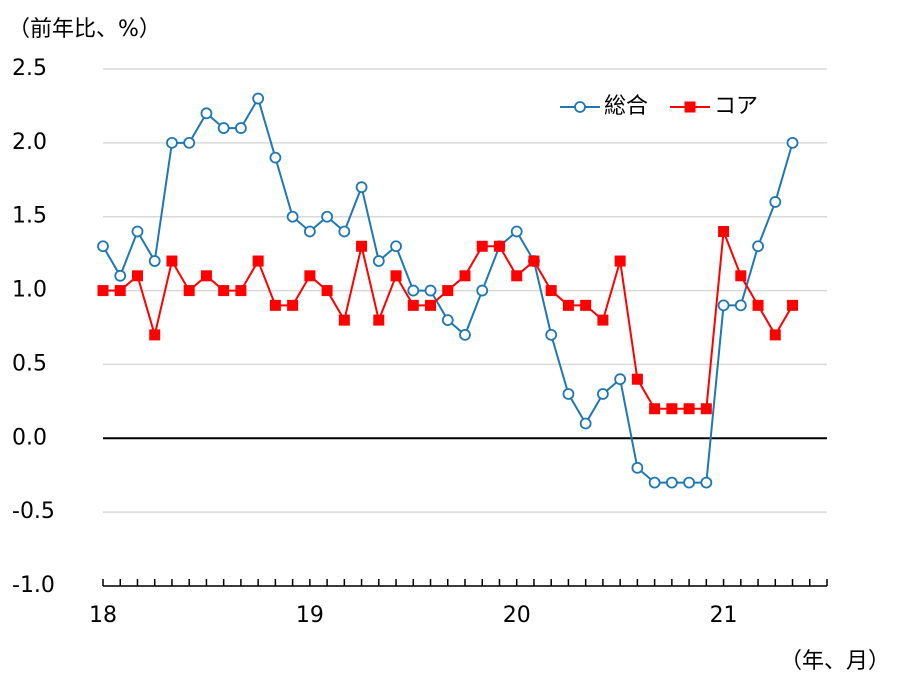 This screenshot has width=899, height=679. I want to click on y-tick-label: 2.0, so click(29, 142).